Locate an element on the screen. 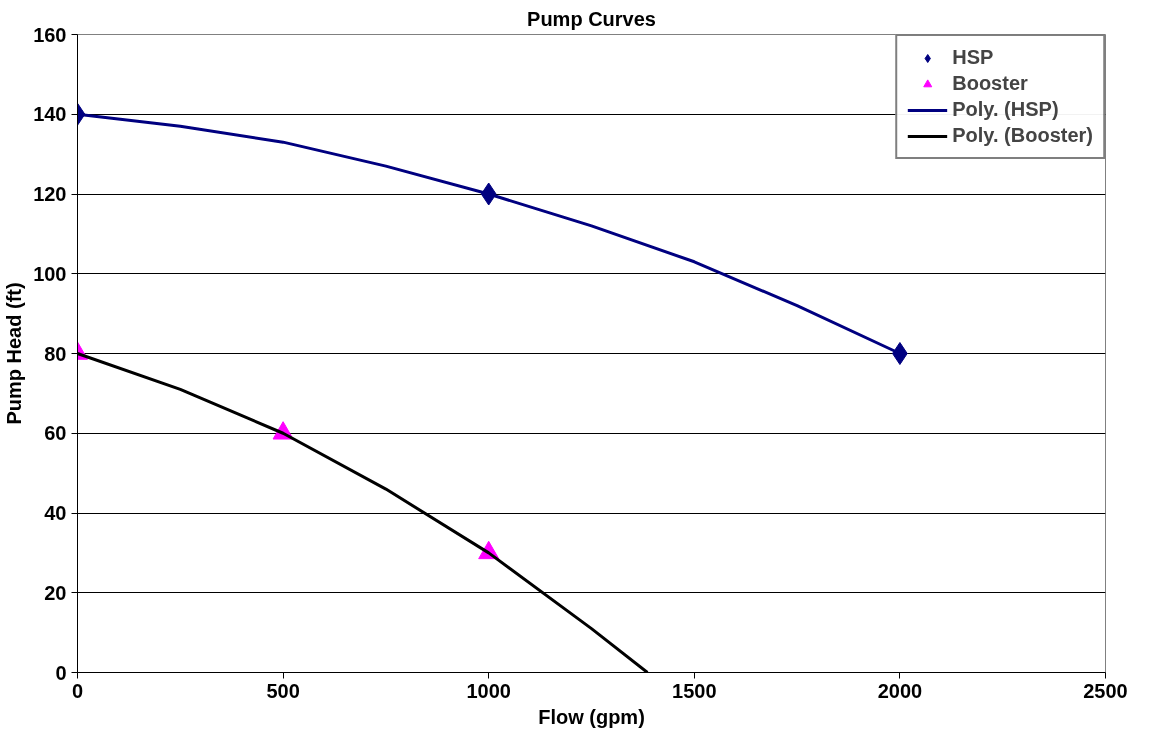 The width and height of the screenshot is (1155, 736). x-axis-title: Flow (gpm) is located at coordinates (591, 716).